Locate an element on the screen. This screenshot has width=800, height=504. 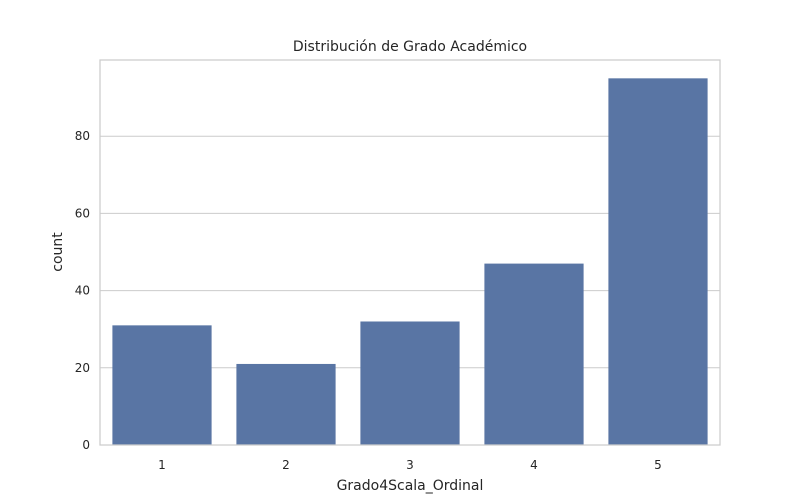
y-tick-label: 80 is located at coordinates (82, 136).